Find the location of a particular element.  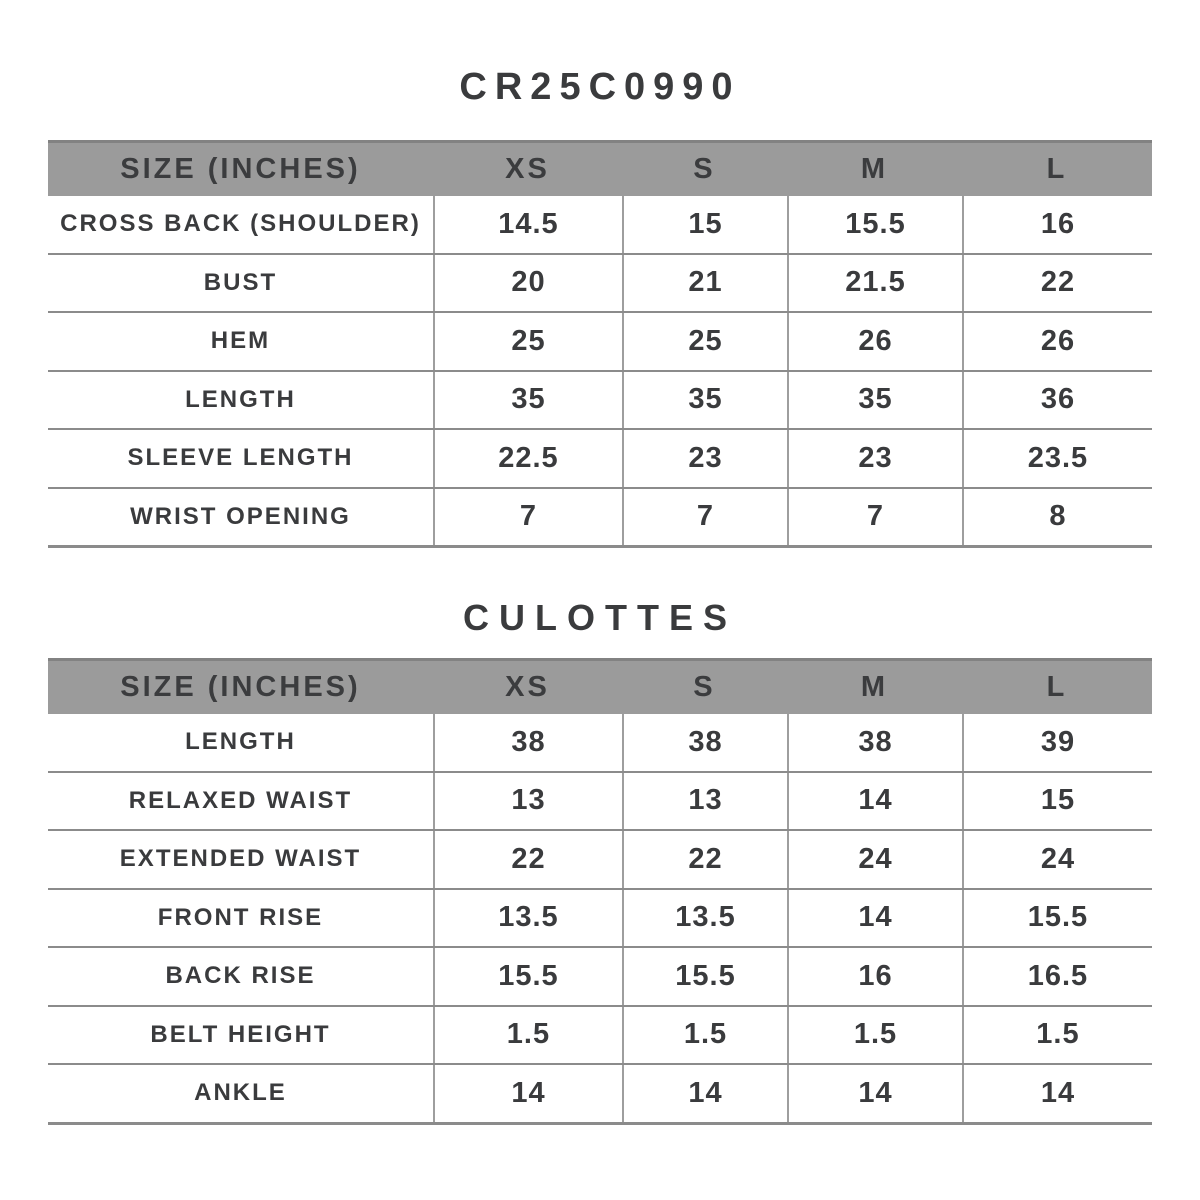

section-title-culottes: CULOTTES is located at coordinates (600, 617).